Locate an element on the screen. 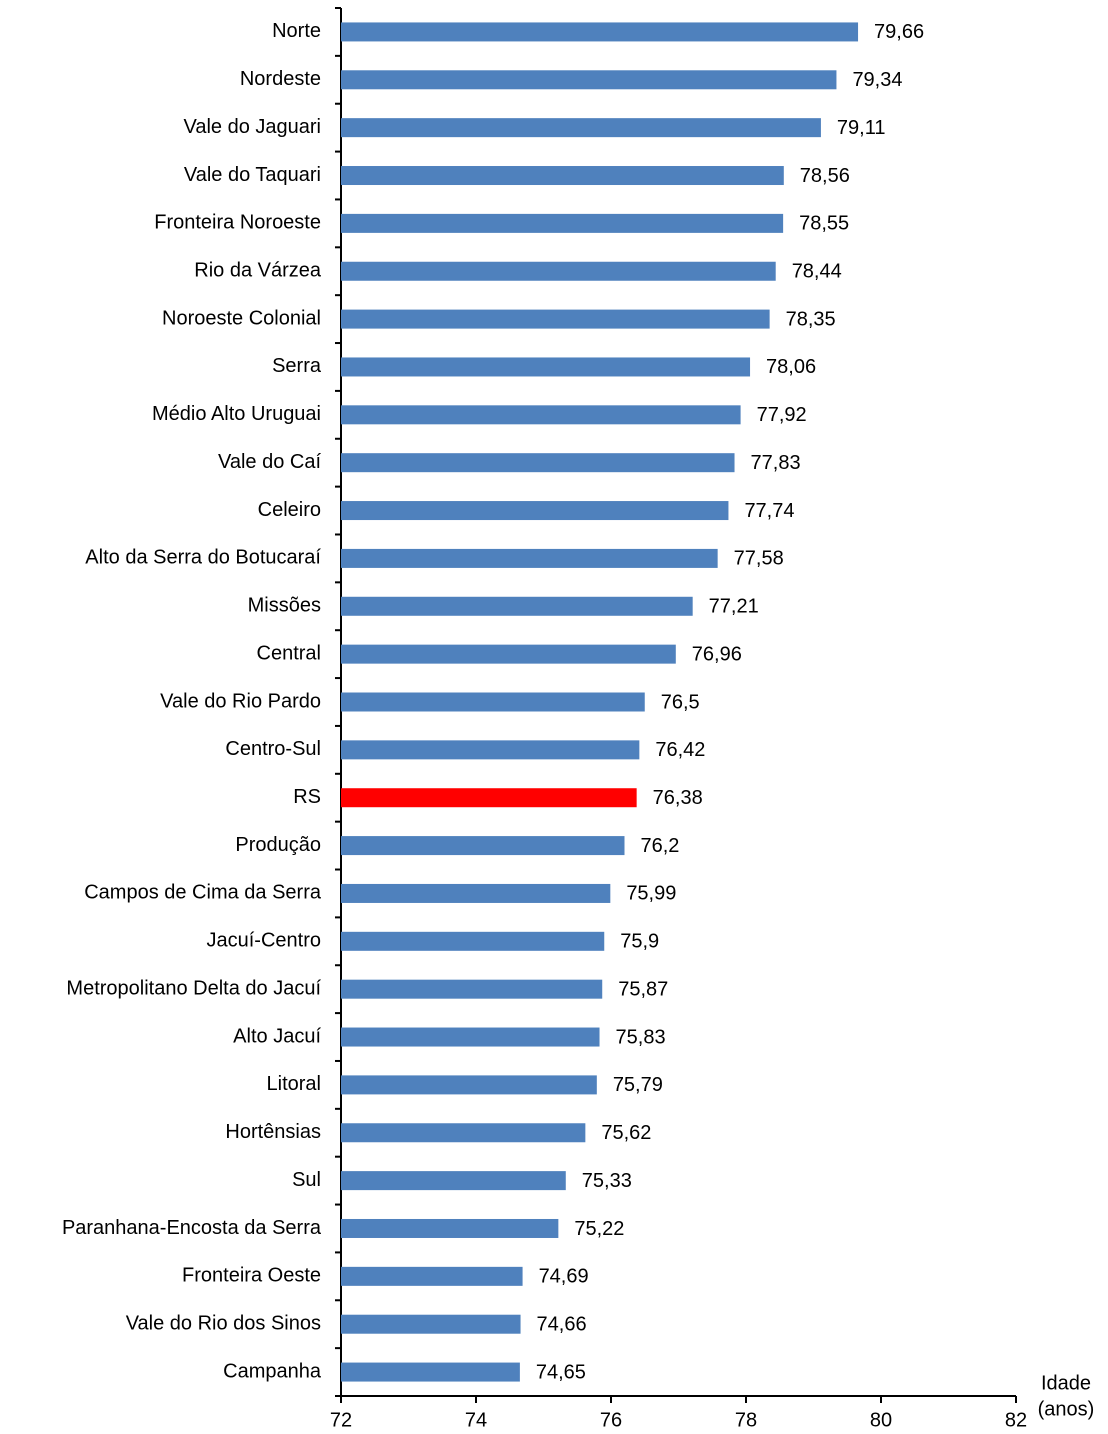 The width and height of the screenshot is (1108, 1434). x-axis-label: (anos) is located at coordinates (1066, 1409).